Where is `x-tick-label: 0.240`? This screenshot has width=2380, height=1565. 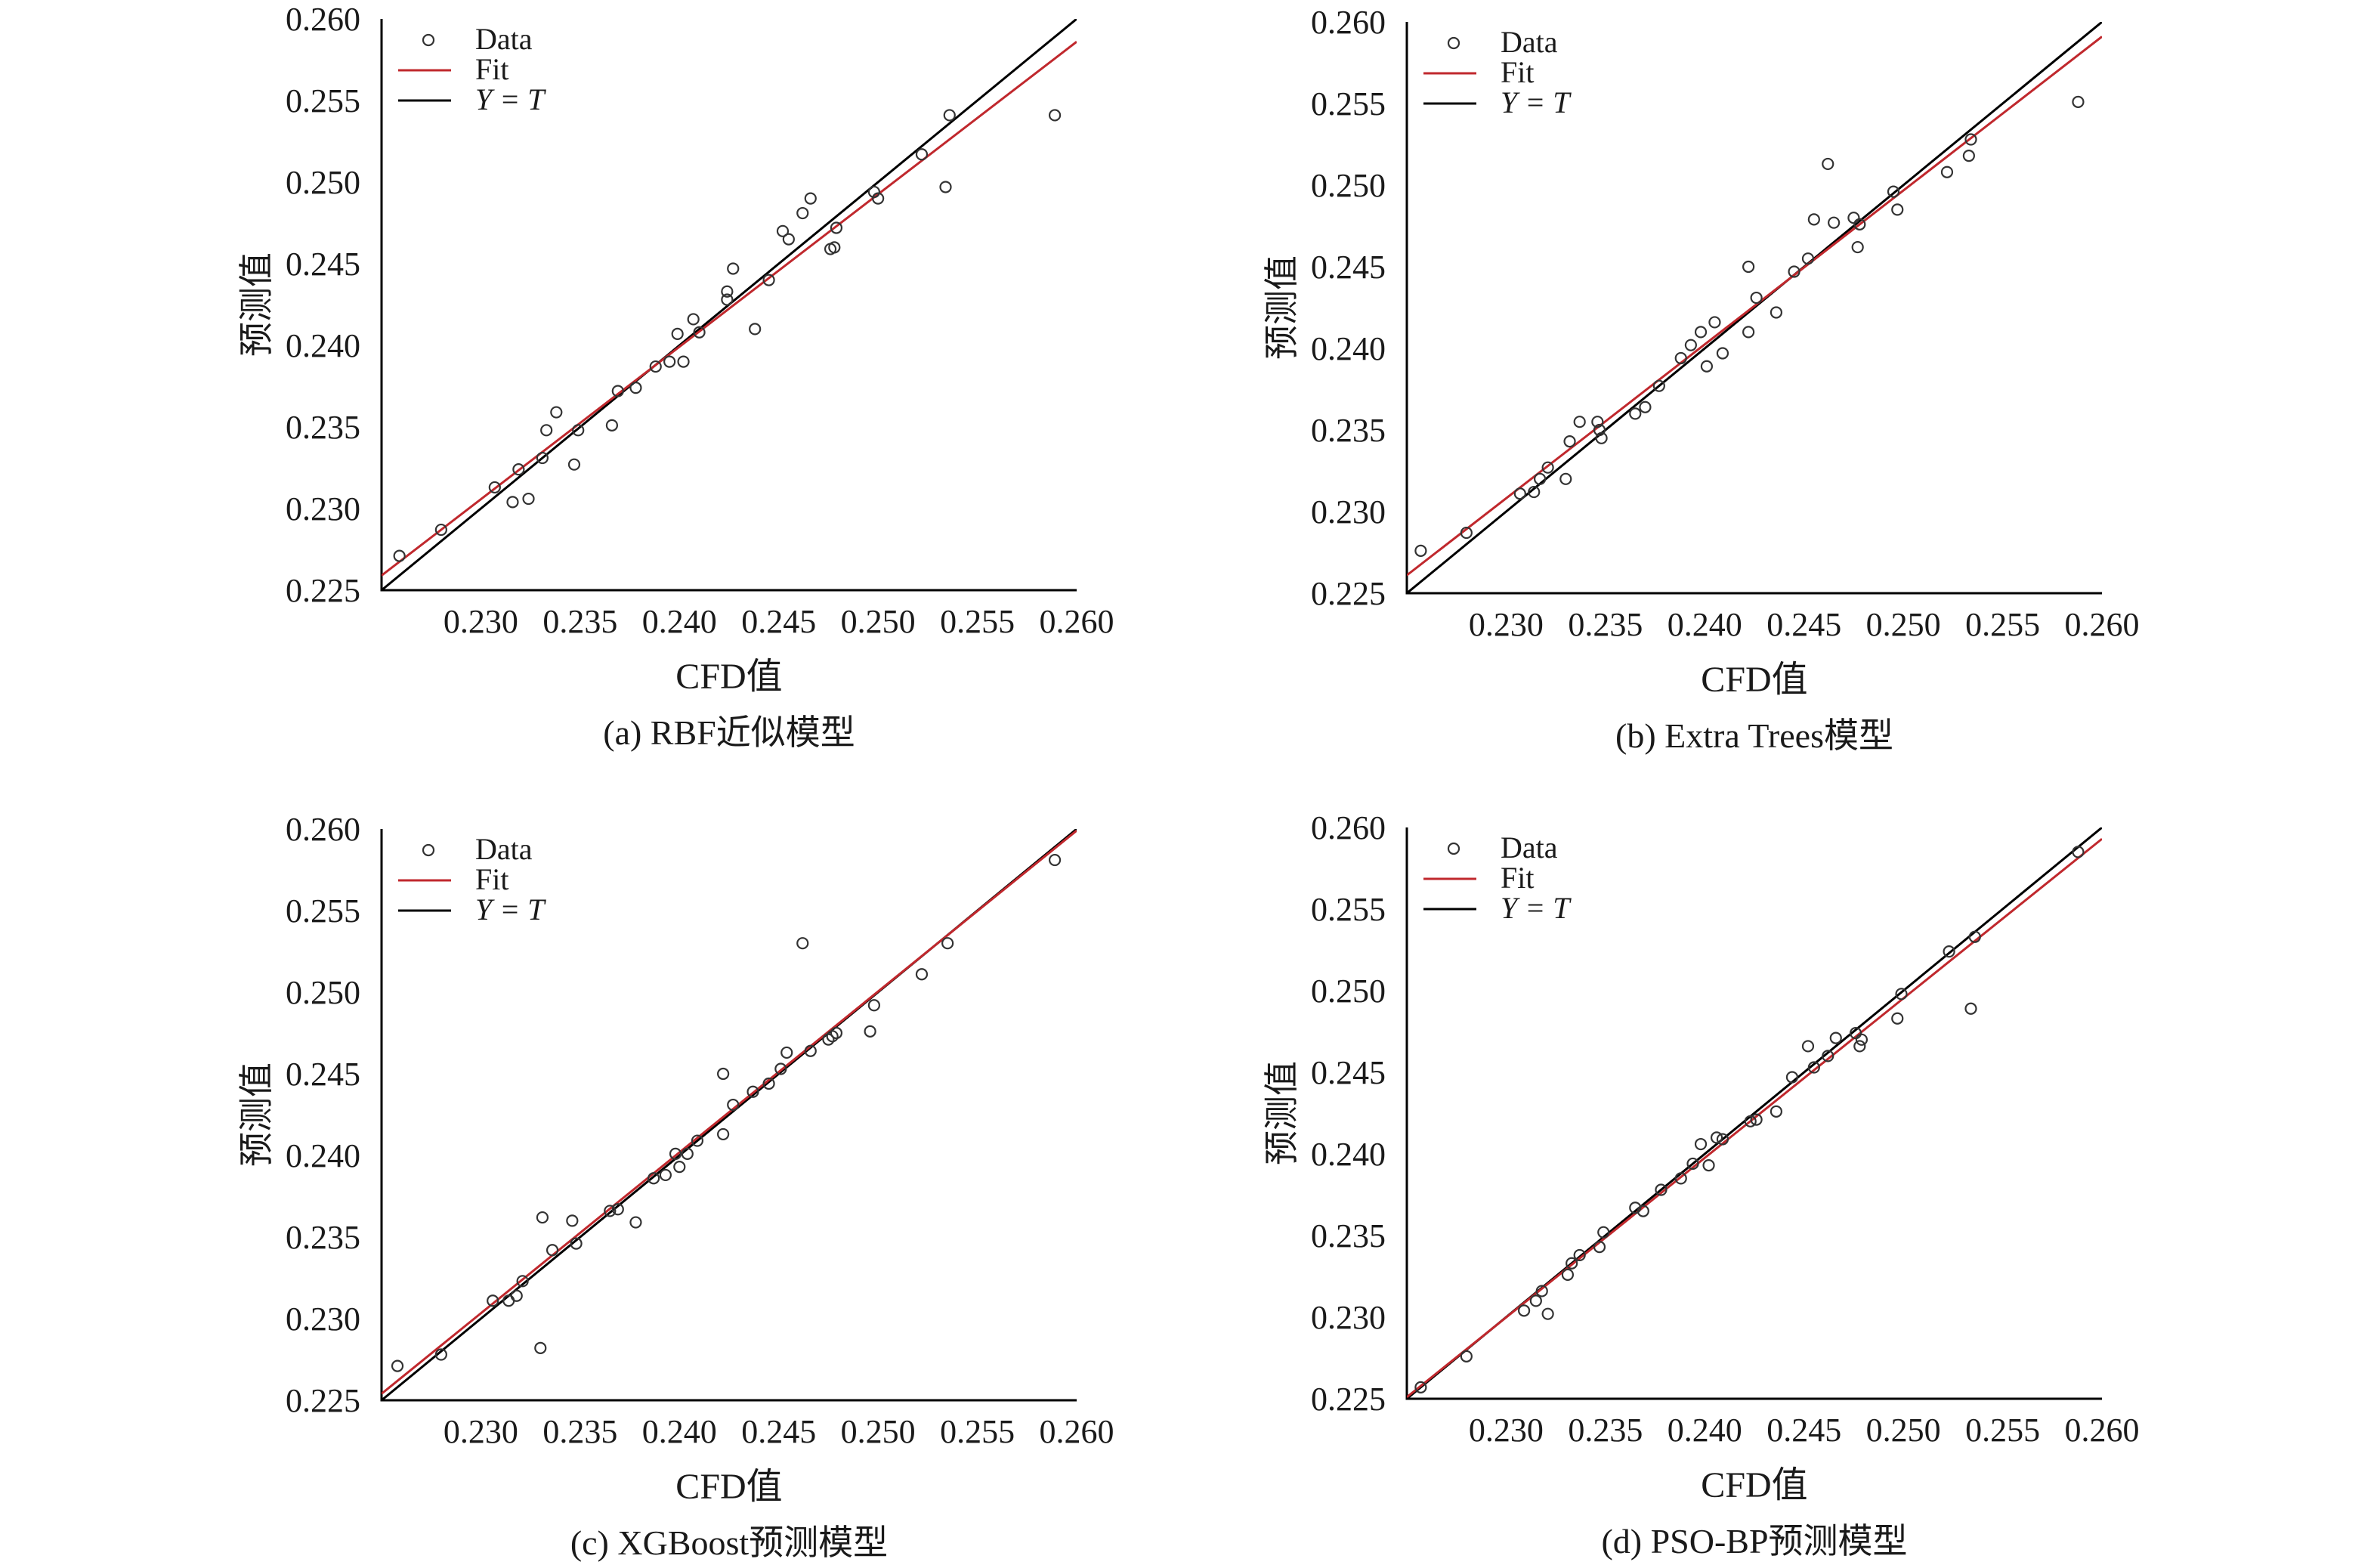 x-tick-label: 0.240 is located at coordinates (1705, 625).